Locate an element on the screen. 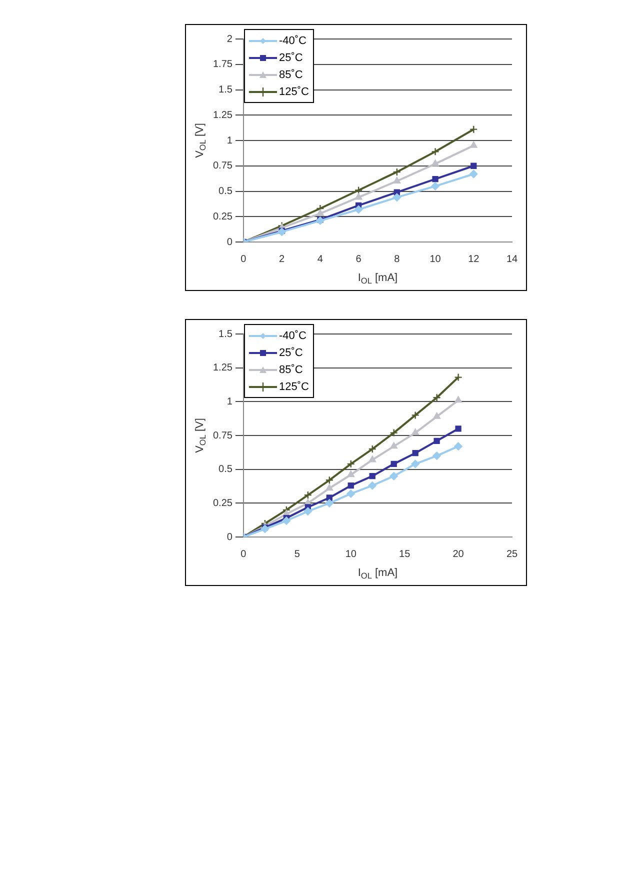  x-tick-label: 15 is located at coordinates (405, 554).